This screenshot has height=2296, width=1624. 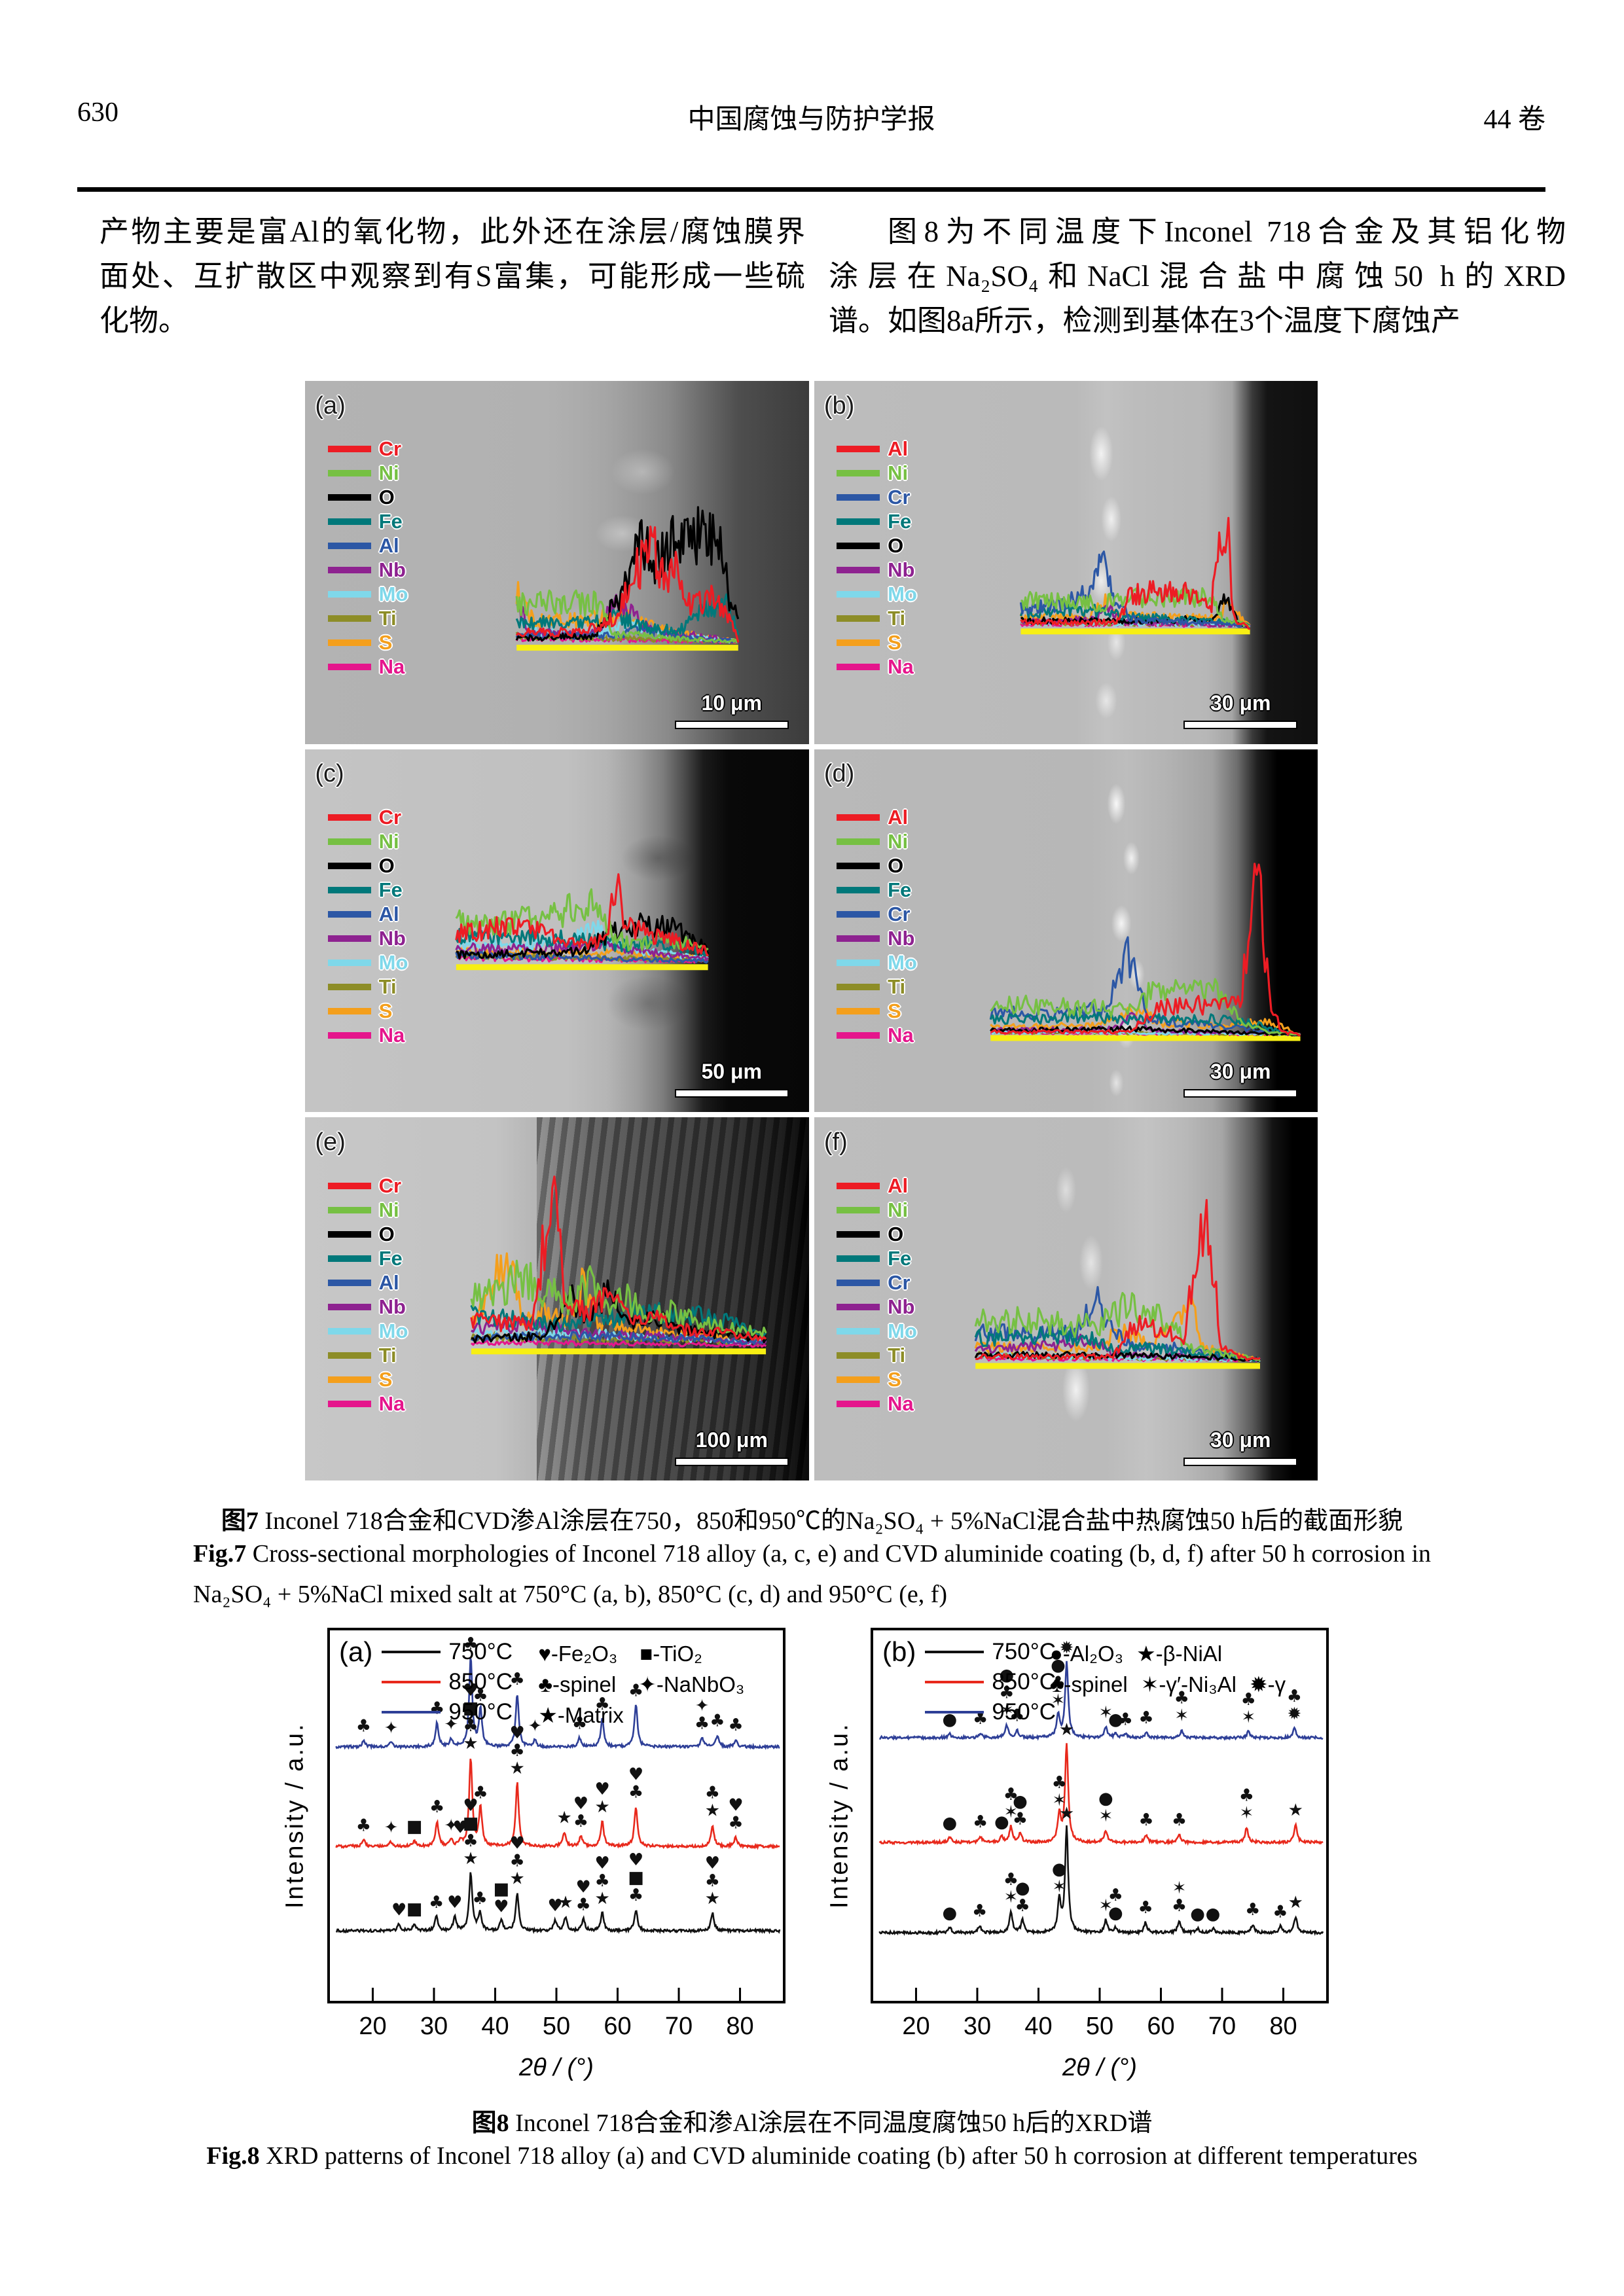 I want to click on sem-image-a, so click(x=557, y=562).